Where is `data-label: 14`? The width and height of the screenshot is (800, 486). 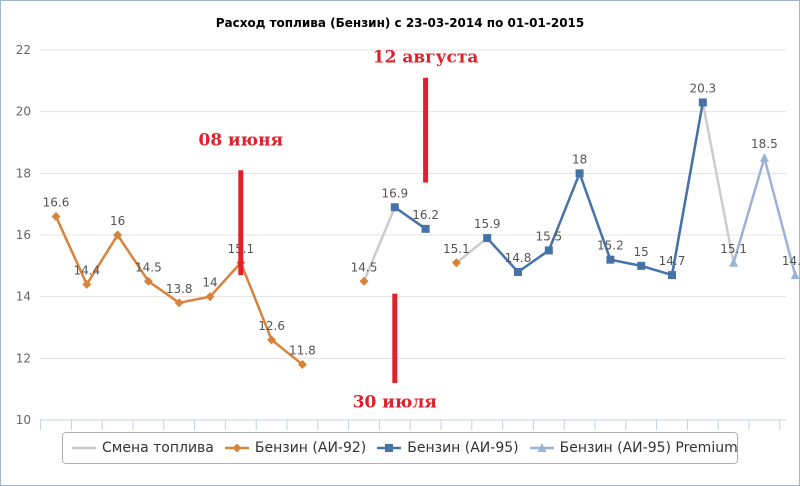 data-label: 14 is located at coordinates (209, 283).